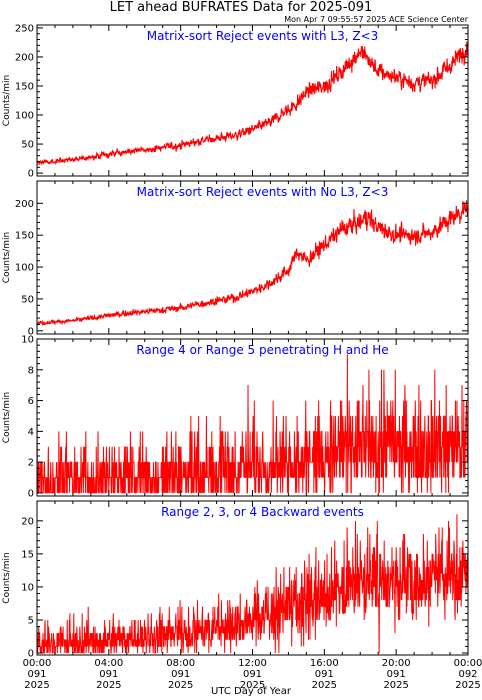 This screenshot has width=482, height=700. I want to click on panel-title: Matrix-sort Reject events with L3, Z<3, so click(263, 36).